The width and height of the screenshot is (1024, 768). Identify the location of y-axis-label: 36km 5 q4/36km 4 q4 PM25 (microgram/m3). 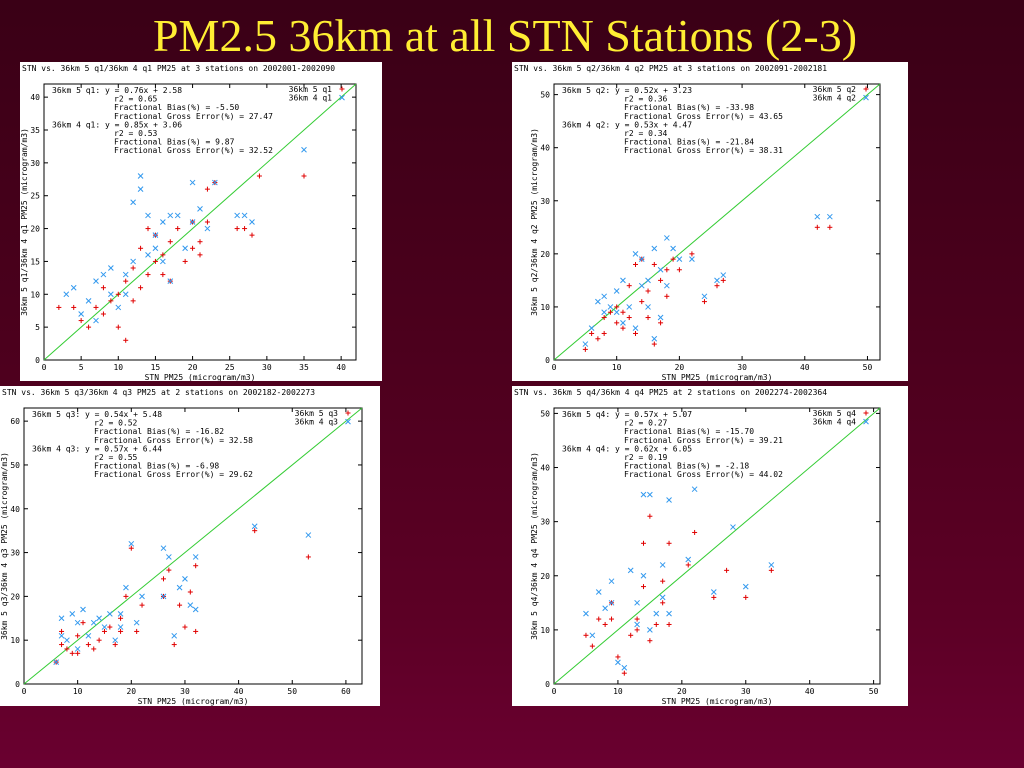
(534, 546).